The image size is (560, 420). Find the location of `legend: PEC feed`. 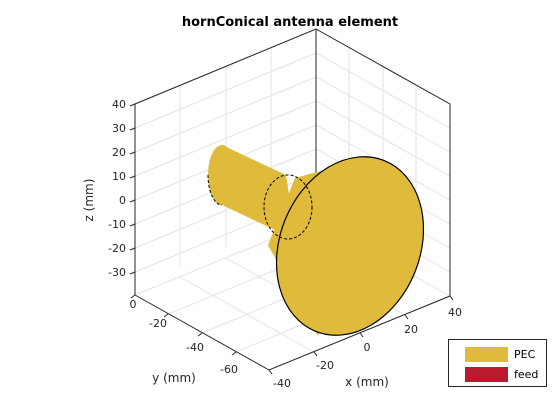

legend: PEC feed is located at coordinates (497, 363).